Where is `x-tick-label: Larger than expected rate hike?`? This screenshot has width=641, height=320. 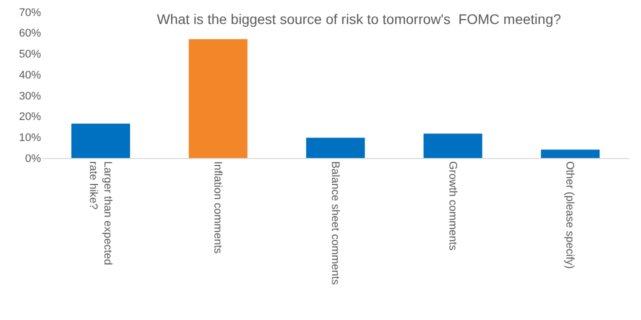
x-tick-label: Larger than expected rate hike? is located at coordinates (100, 213).